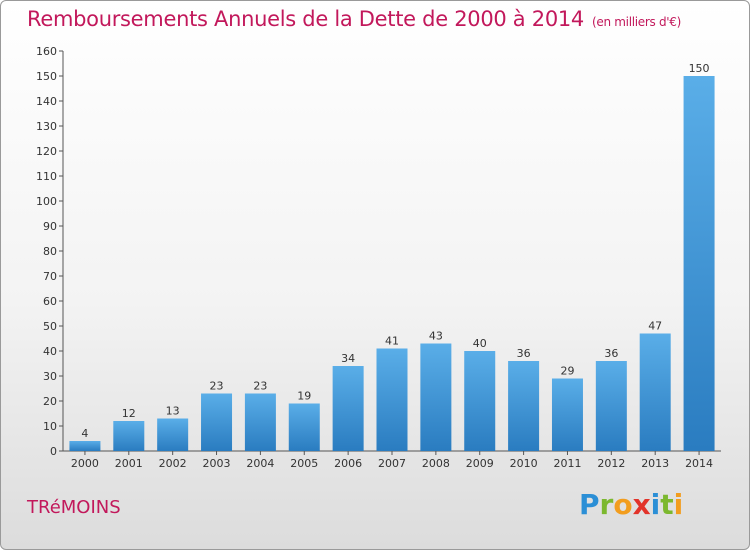 The image size is (750, 550). What do you see at coordinates (74, 507) in the screenshot?
I see `town-name: TRéMOINS` at bounding box center [74, 507].